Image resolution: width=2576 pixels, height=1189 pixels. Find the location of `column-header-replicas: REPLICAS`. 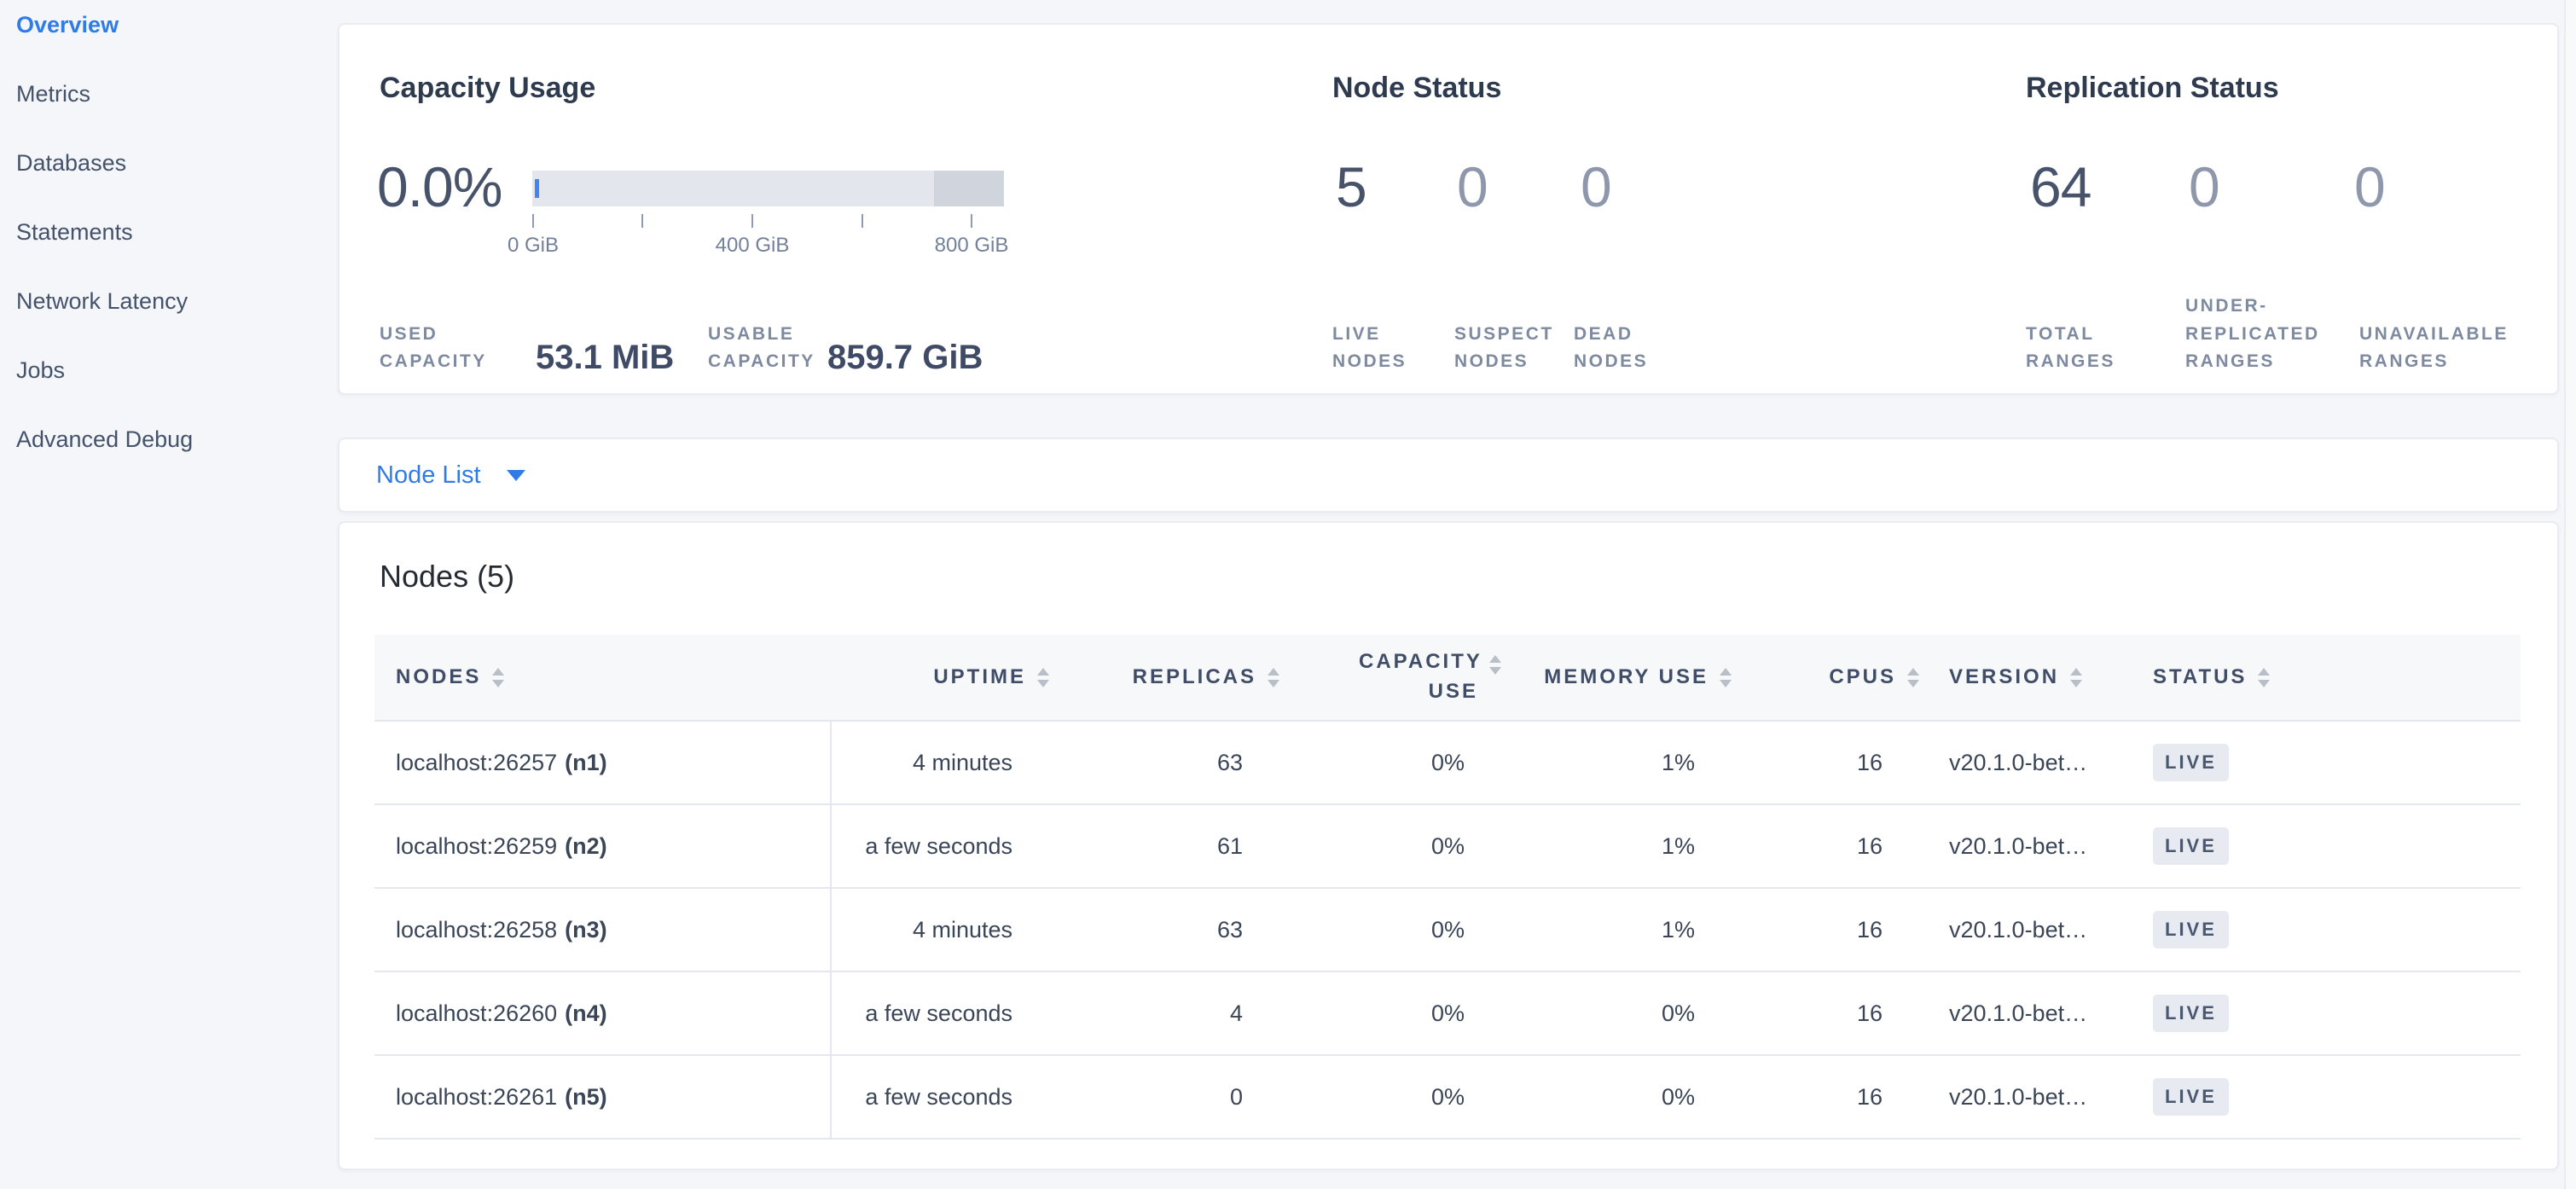

column-header-replicas: REPLICAS is located at coordinates (1177, 677).